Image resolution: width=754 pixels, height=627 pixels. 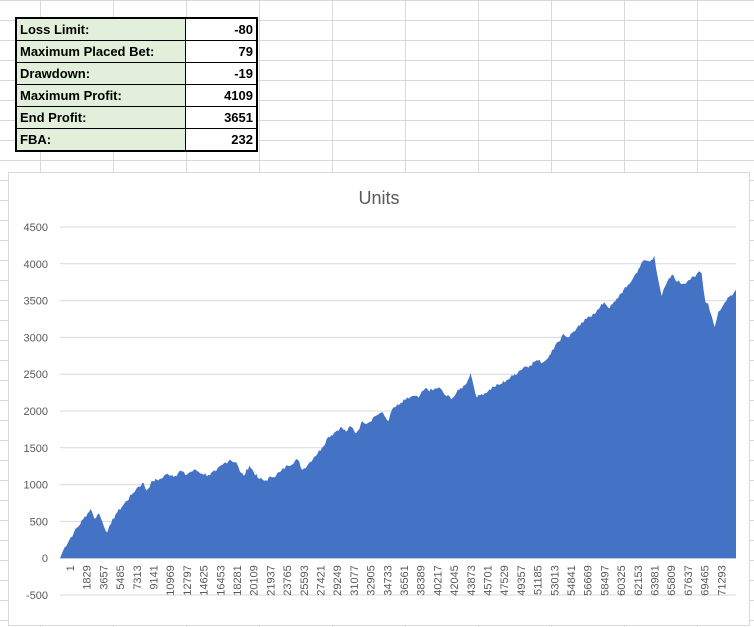 What do you see at coordinates (36, 375) in the screenshot?
I see `y-tick-label: 2500` at bounding box center [36, 375].